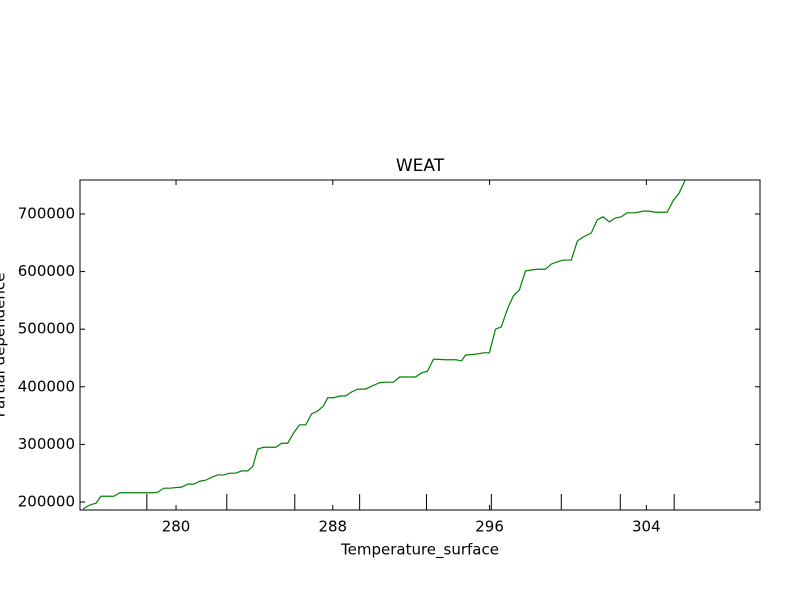 The image size is (800, 600). What do you see at coordinates (489, 527) in the screenshot?
I see `x-tick-label: 296` at bounding box center [489, 527].